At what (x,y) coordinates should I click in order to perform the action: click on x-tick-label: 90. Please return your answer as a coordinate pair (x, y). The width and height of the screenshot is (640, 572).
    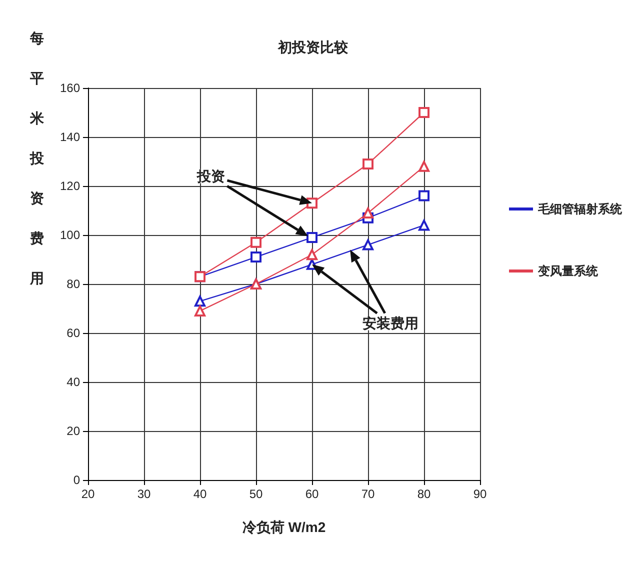
    Looking at the image, I should click on (480, 494).